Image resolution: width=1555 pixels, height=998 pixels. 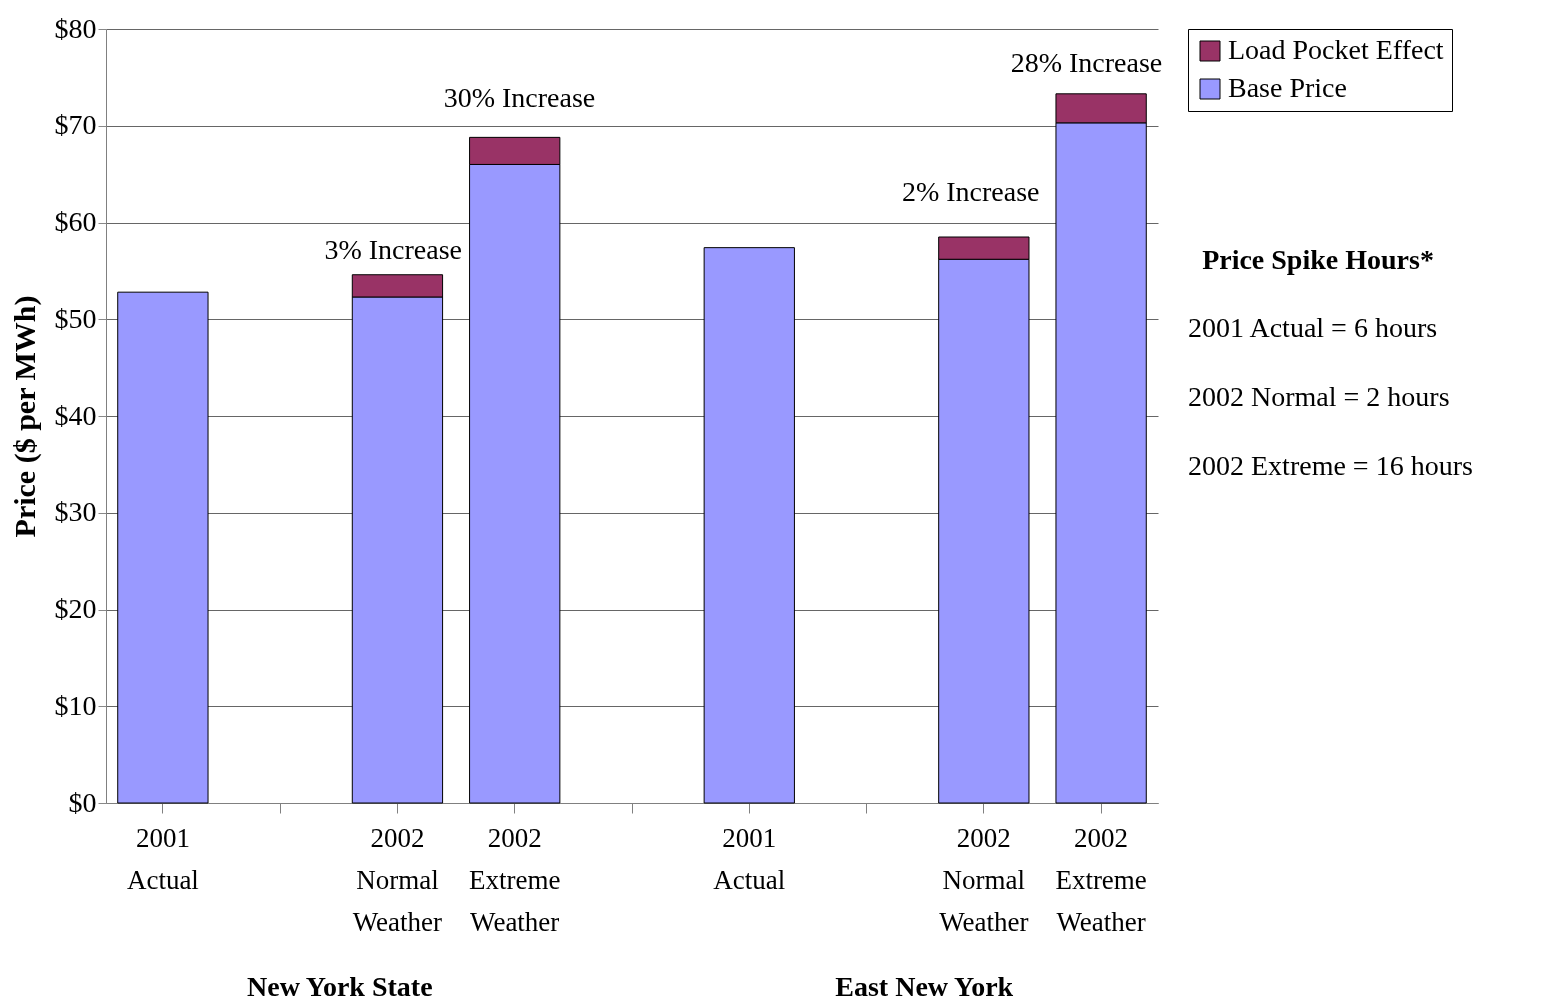 What do you see at coordinates (1330, 465) in the screenshot?
I see `text: 2002 Extreme = 16 hours` at bounding box center [1330, 465].